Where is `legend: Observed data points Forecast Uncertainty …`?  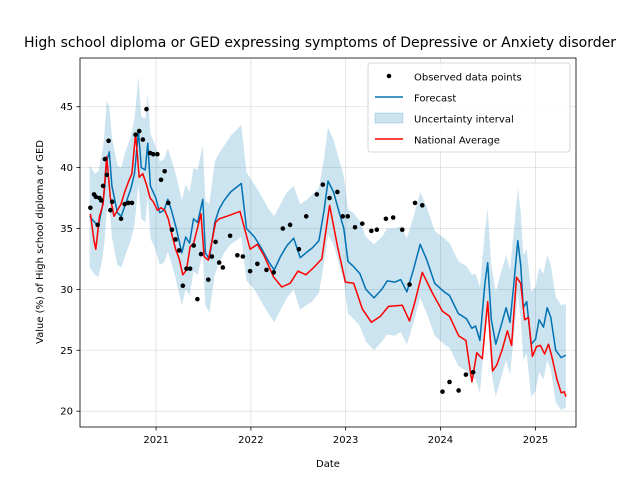
legend: Observed data points Forecast Uncertainty … is located at coordinates (469, 107).